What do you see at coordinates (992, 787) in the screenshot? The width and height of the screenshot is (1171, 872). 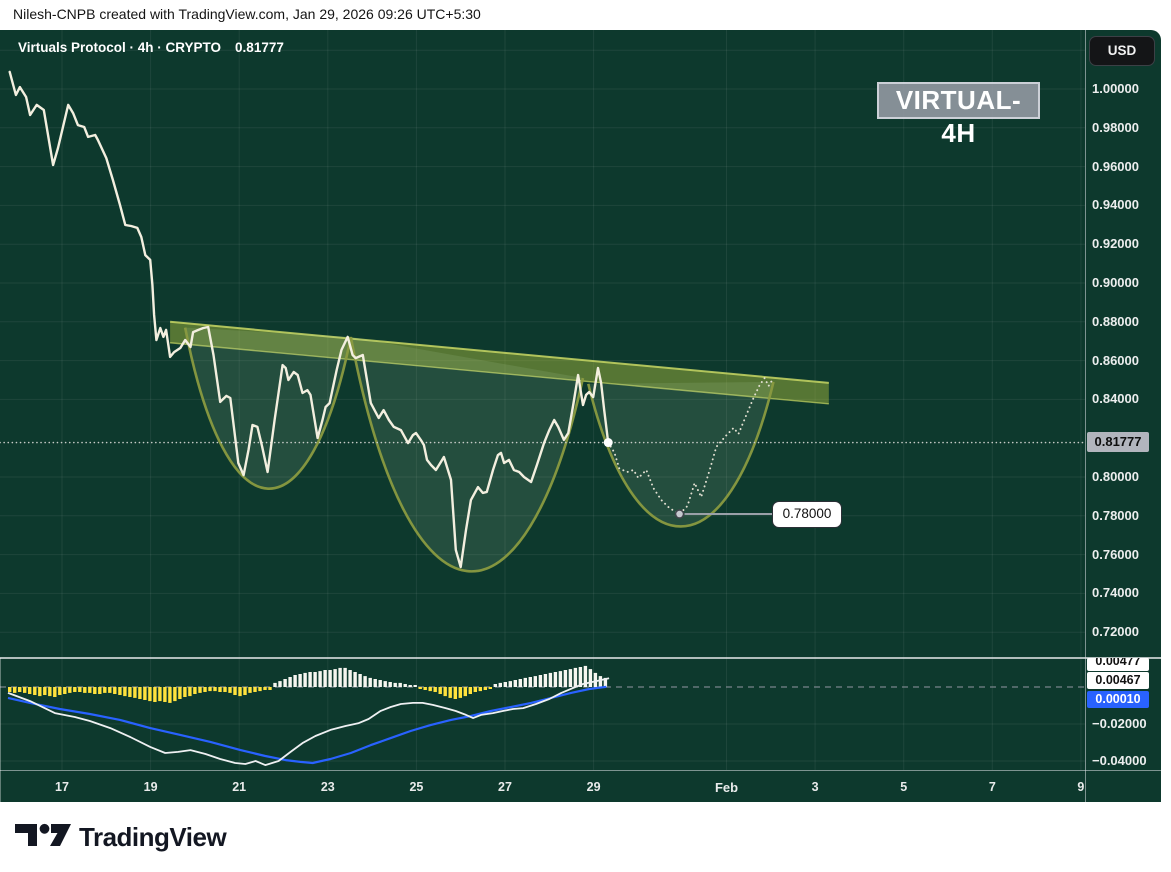 I see `time-tick-label: 7` at bounding box center [992, 787].